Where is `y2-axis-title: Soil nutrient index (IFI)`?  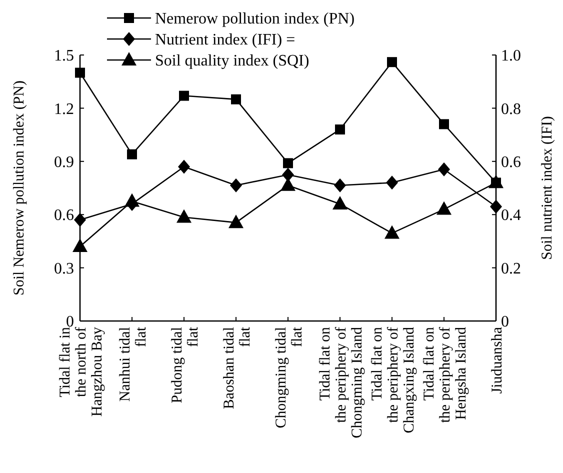
y2-axis-title: Soil nutrient index (IFI) is located at coordinates (547, 188).